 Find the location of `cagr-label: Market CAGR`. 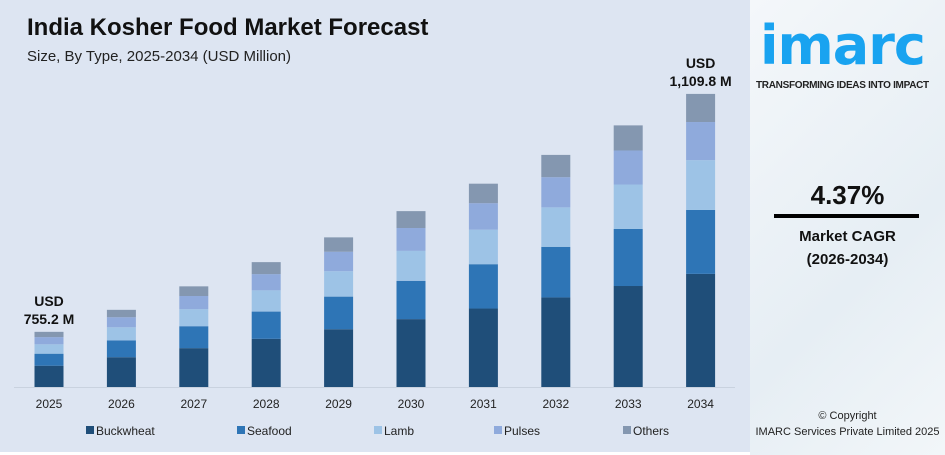

cagr-label: Market CAGR is located at coordinates (847, 236).